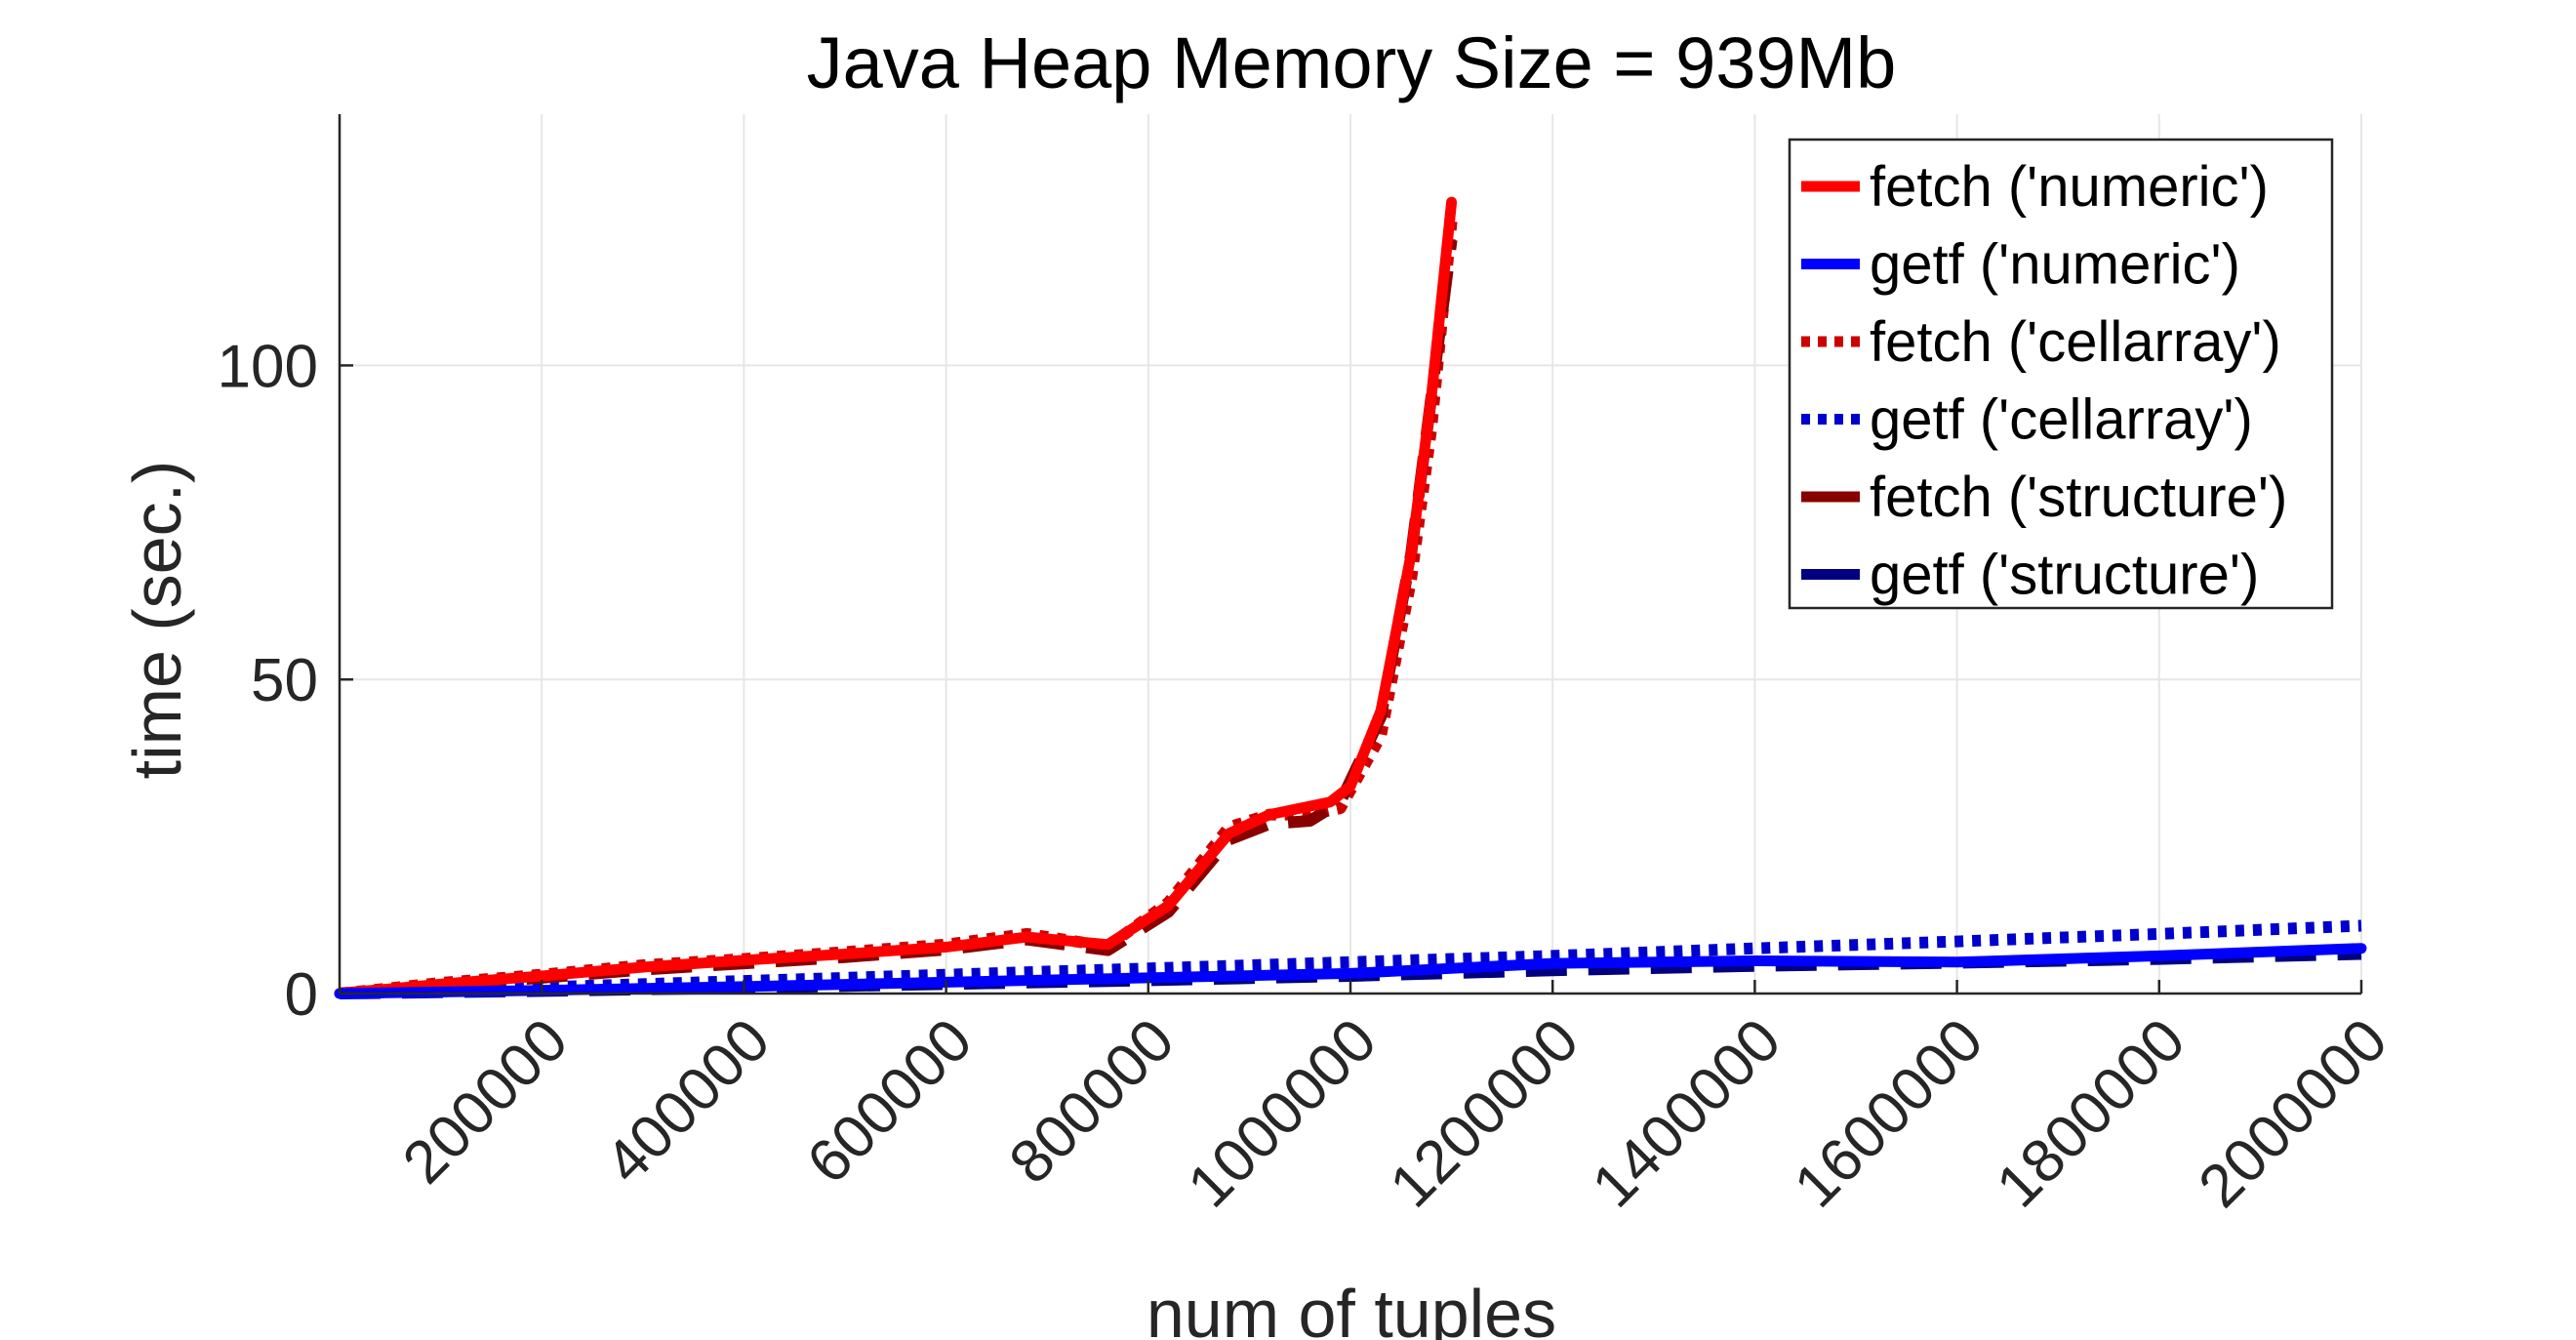 The height and width of the screenshot is (1340, 2576). Describe the element at coordinates (2069, 187) in the screenshot. I see `legend-label: fetch ('numeric')` at that location.